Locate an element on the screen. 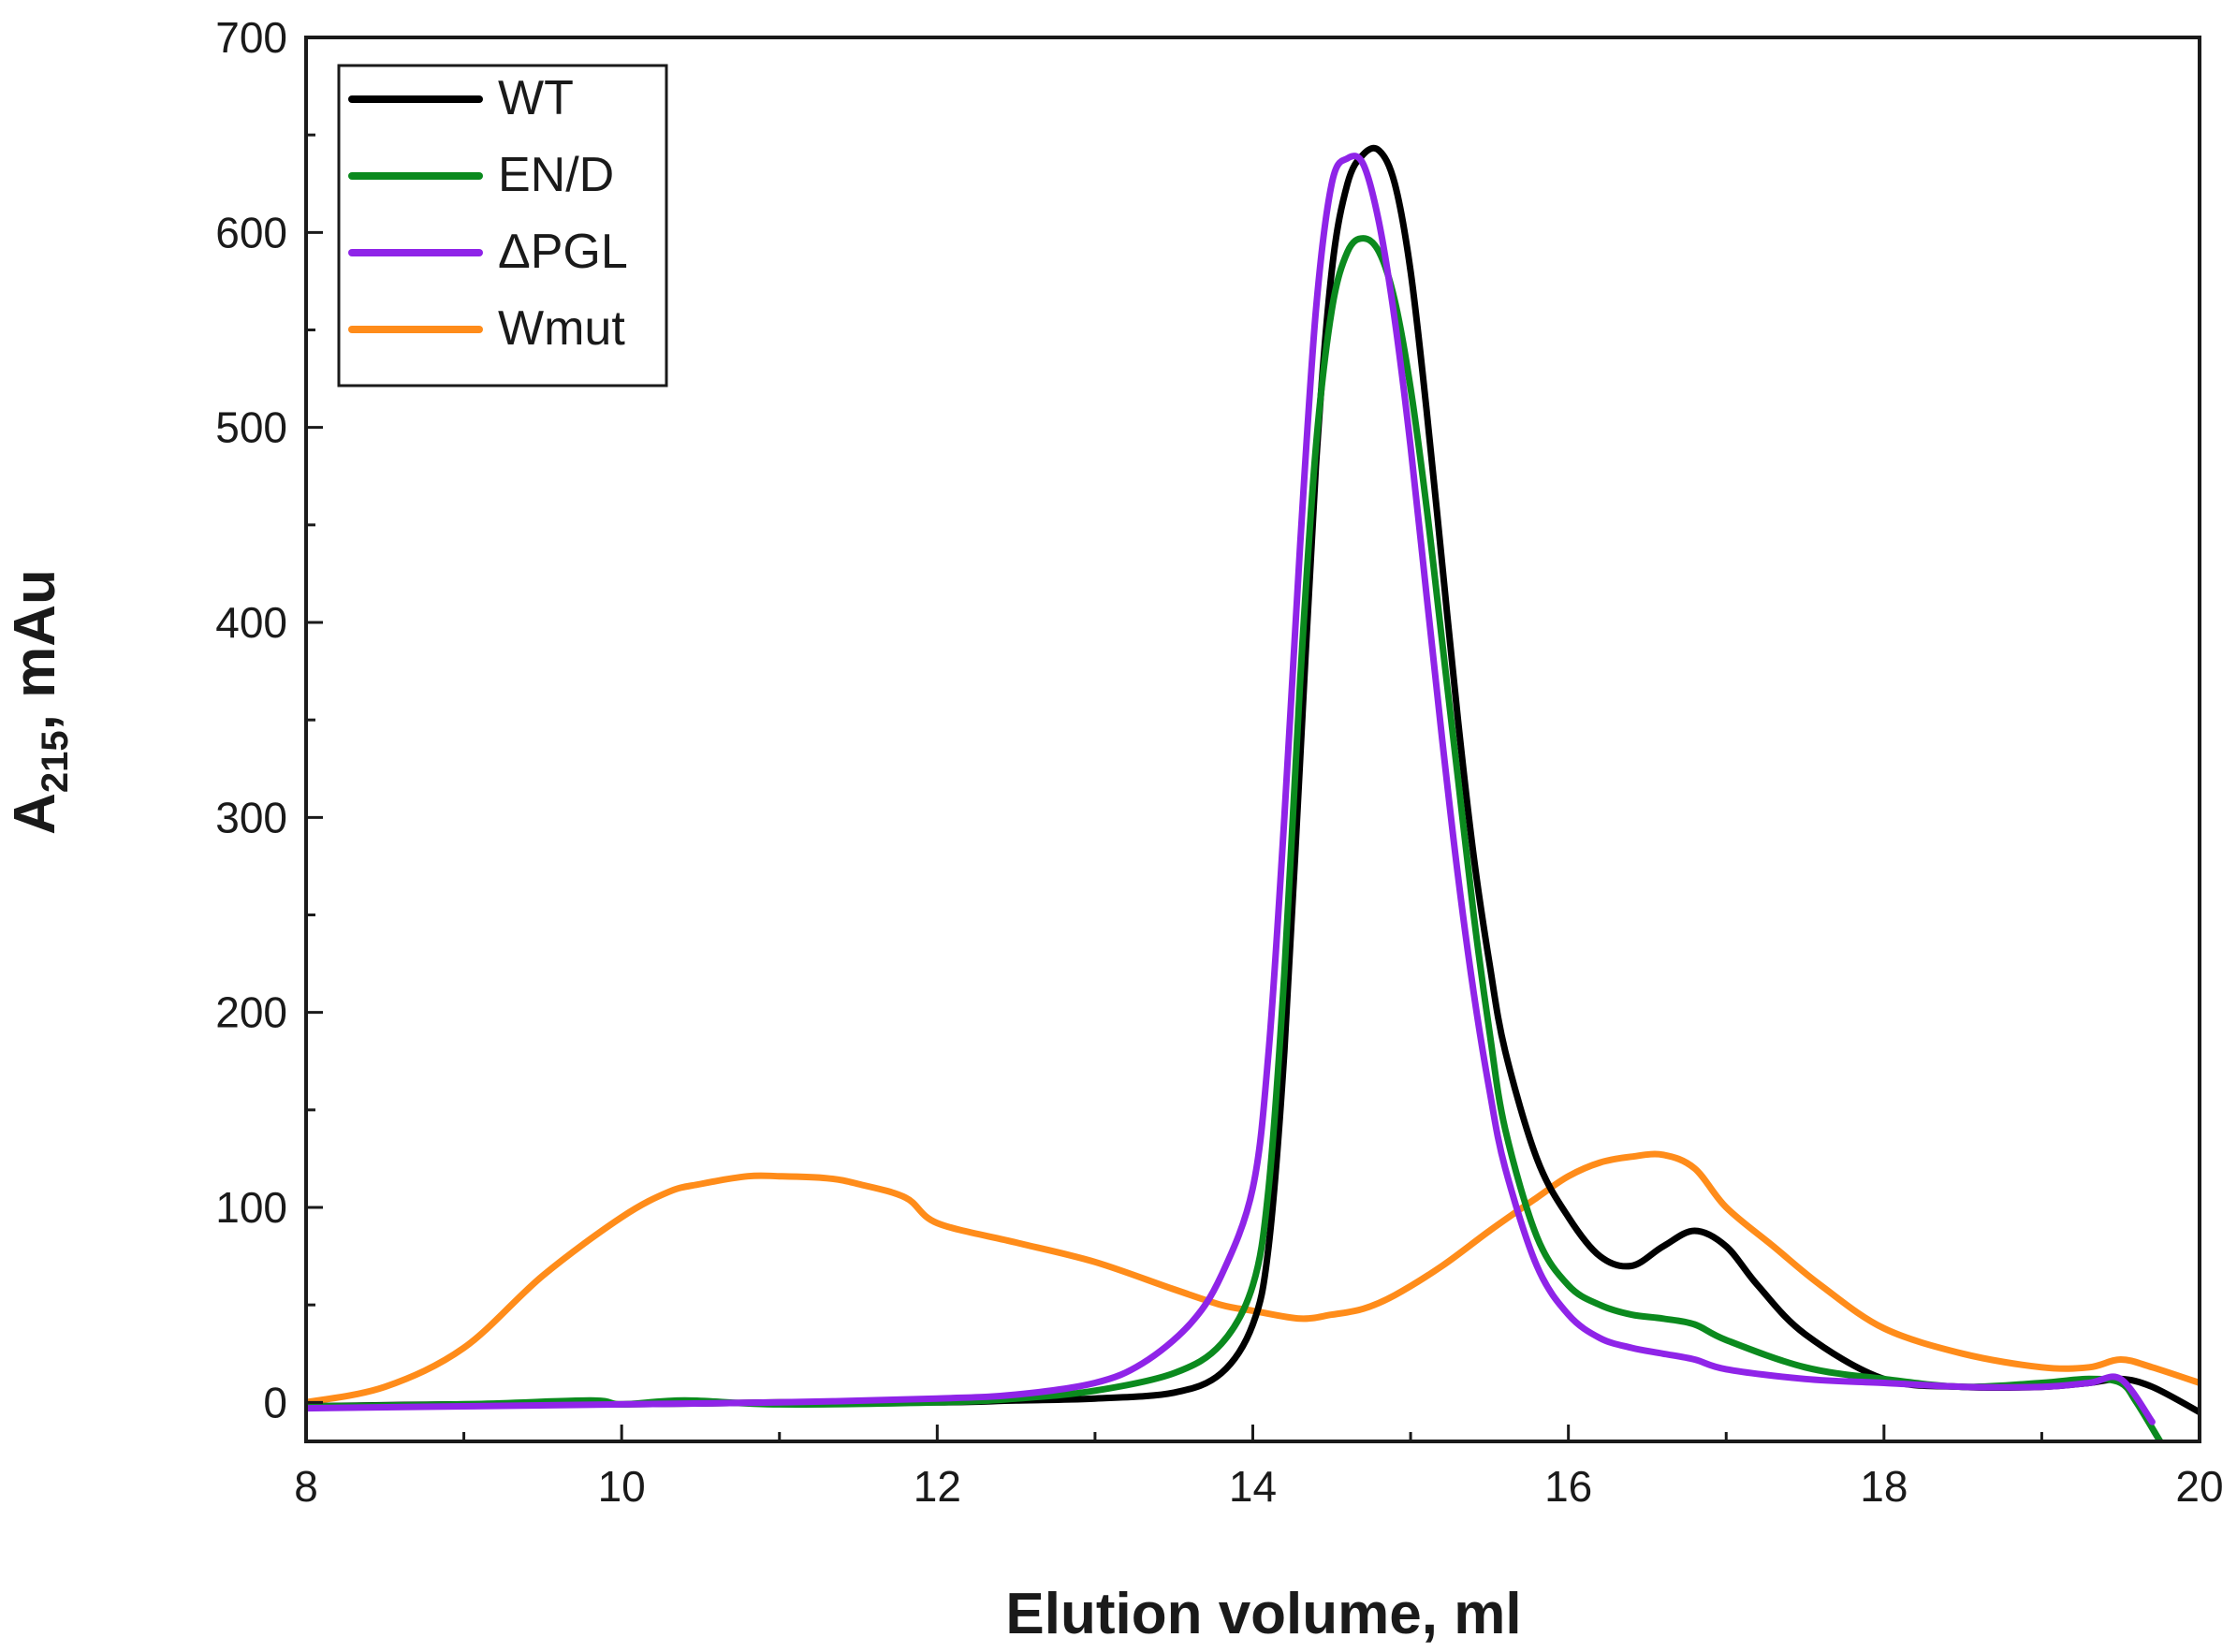  x-tick-label: 10 is located at coordinates (622, 1487).